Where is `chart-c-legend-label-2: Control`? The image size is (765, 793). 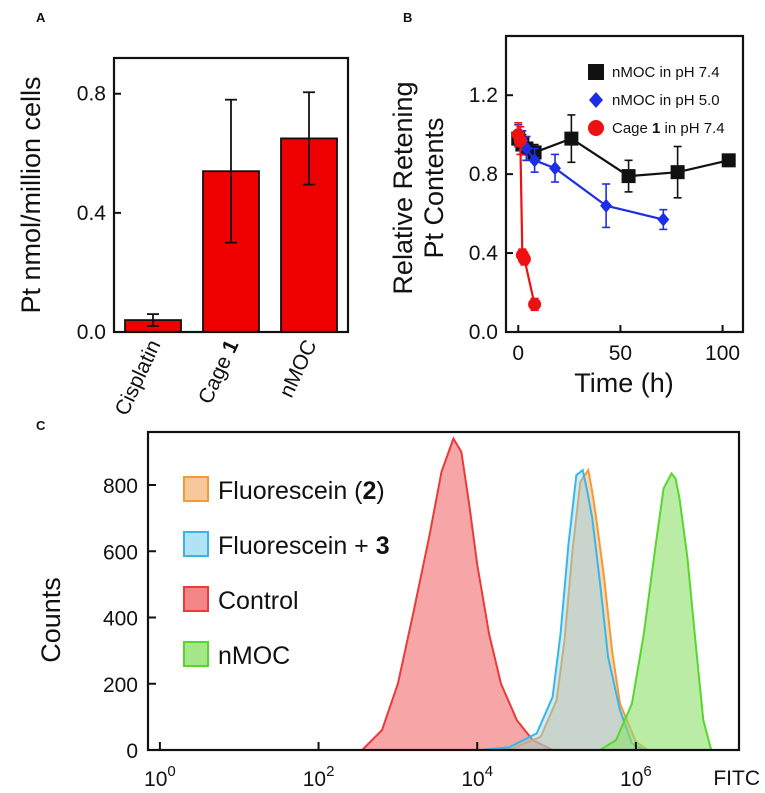 chart-c-legend-label-2: Control is located at coordinates (258, 601).